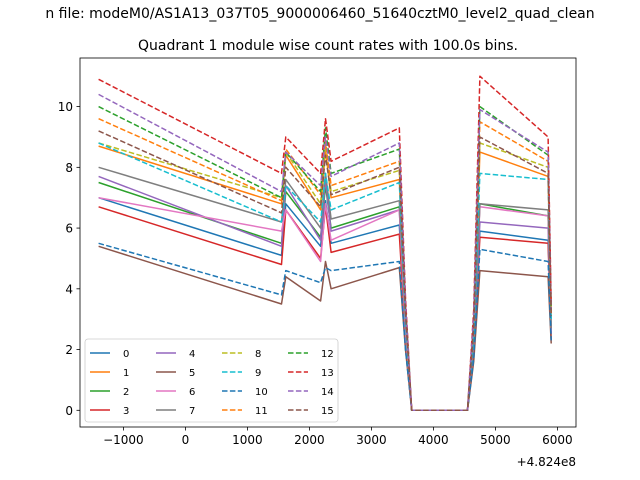  Describe the element at coordinates (258, 354) in the screenshot. I see `legend-label-8: 8` at that location.